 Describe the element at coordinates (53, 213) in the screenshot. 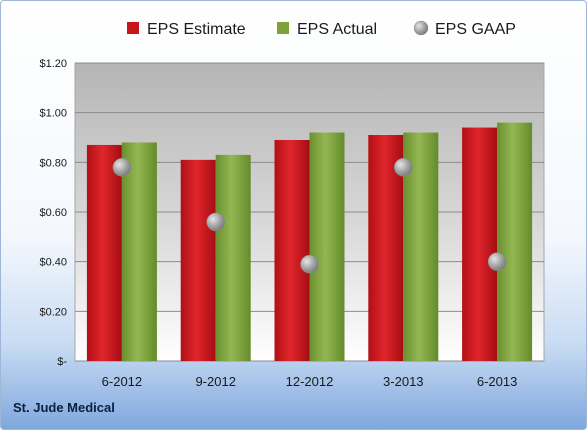

I see `y-tick-label: $0.60` at that location.